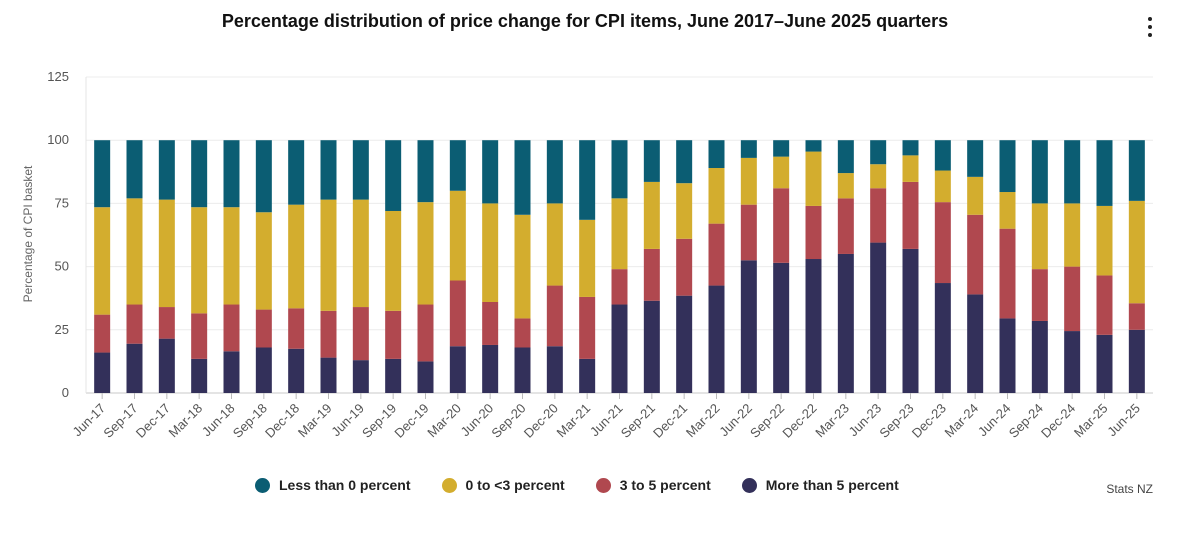 This screenshot has height=538, width=1180. Describe the element at coordinates (503, 485) in the screenshot. I see `legend-item: 0 to <3 percent` at that location.